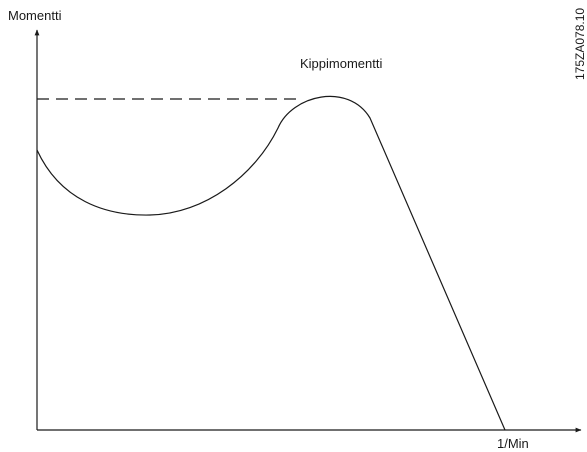  What do you see at coordinates (35, 15) in the screenshot?
I see `y-axis-label: Momentti` at bounding box center [35, 15].